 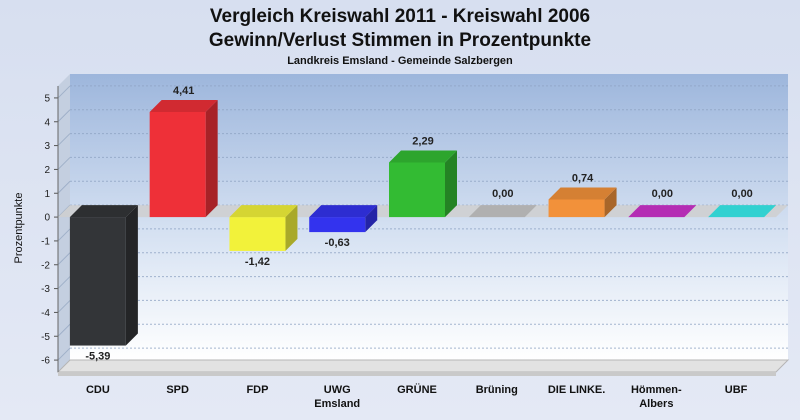 What do you see at coordinates (656, 404) in the screenshot?
I see `x-category-label: Albers` at bounding box center [656, 404].